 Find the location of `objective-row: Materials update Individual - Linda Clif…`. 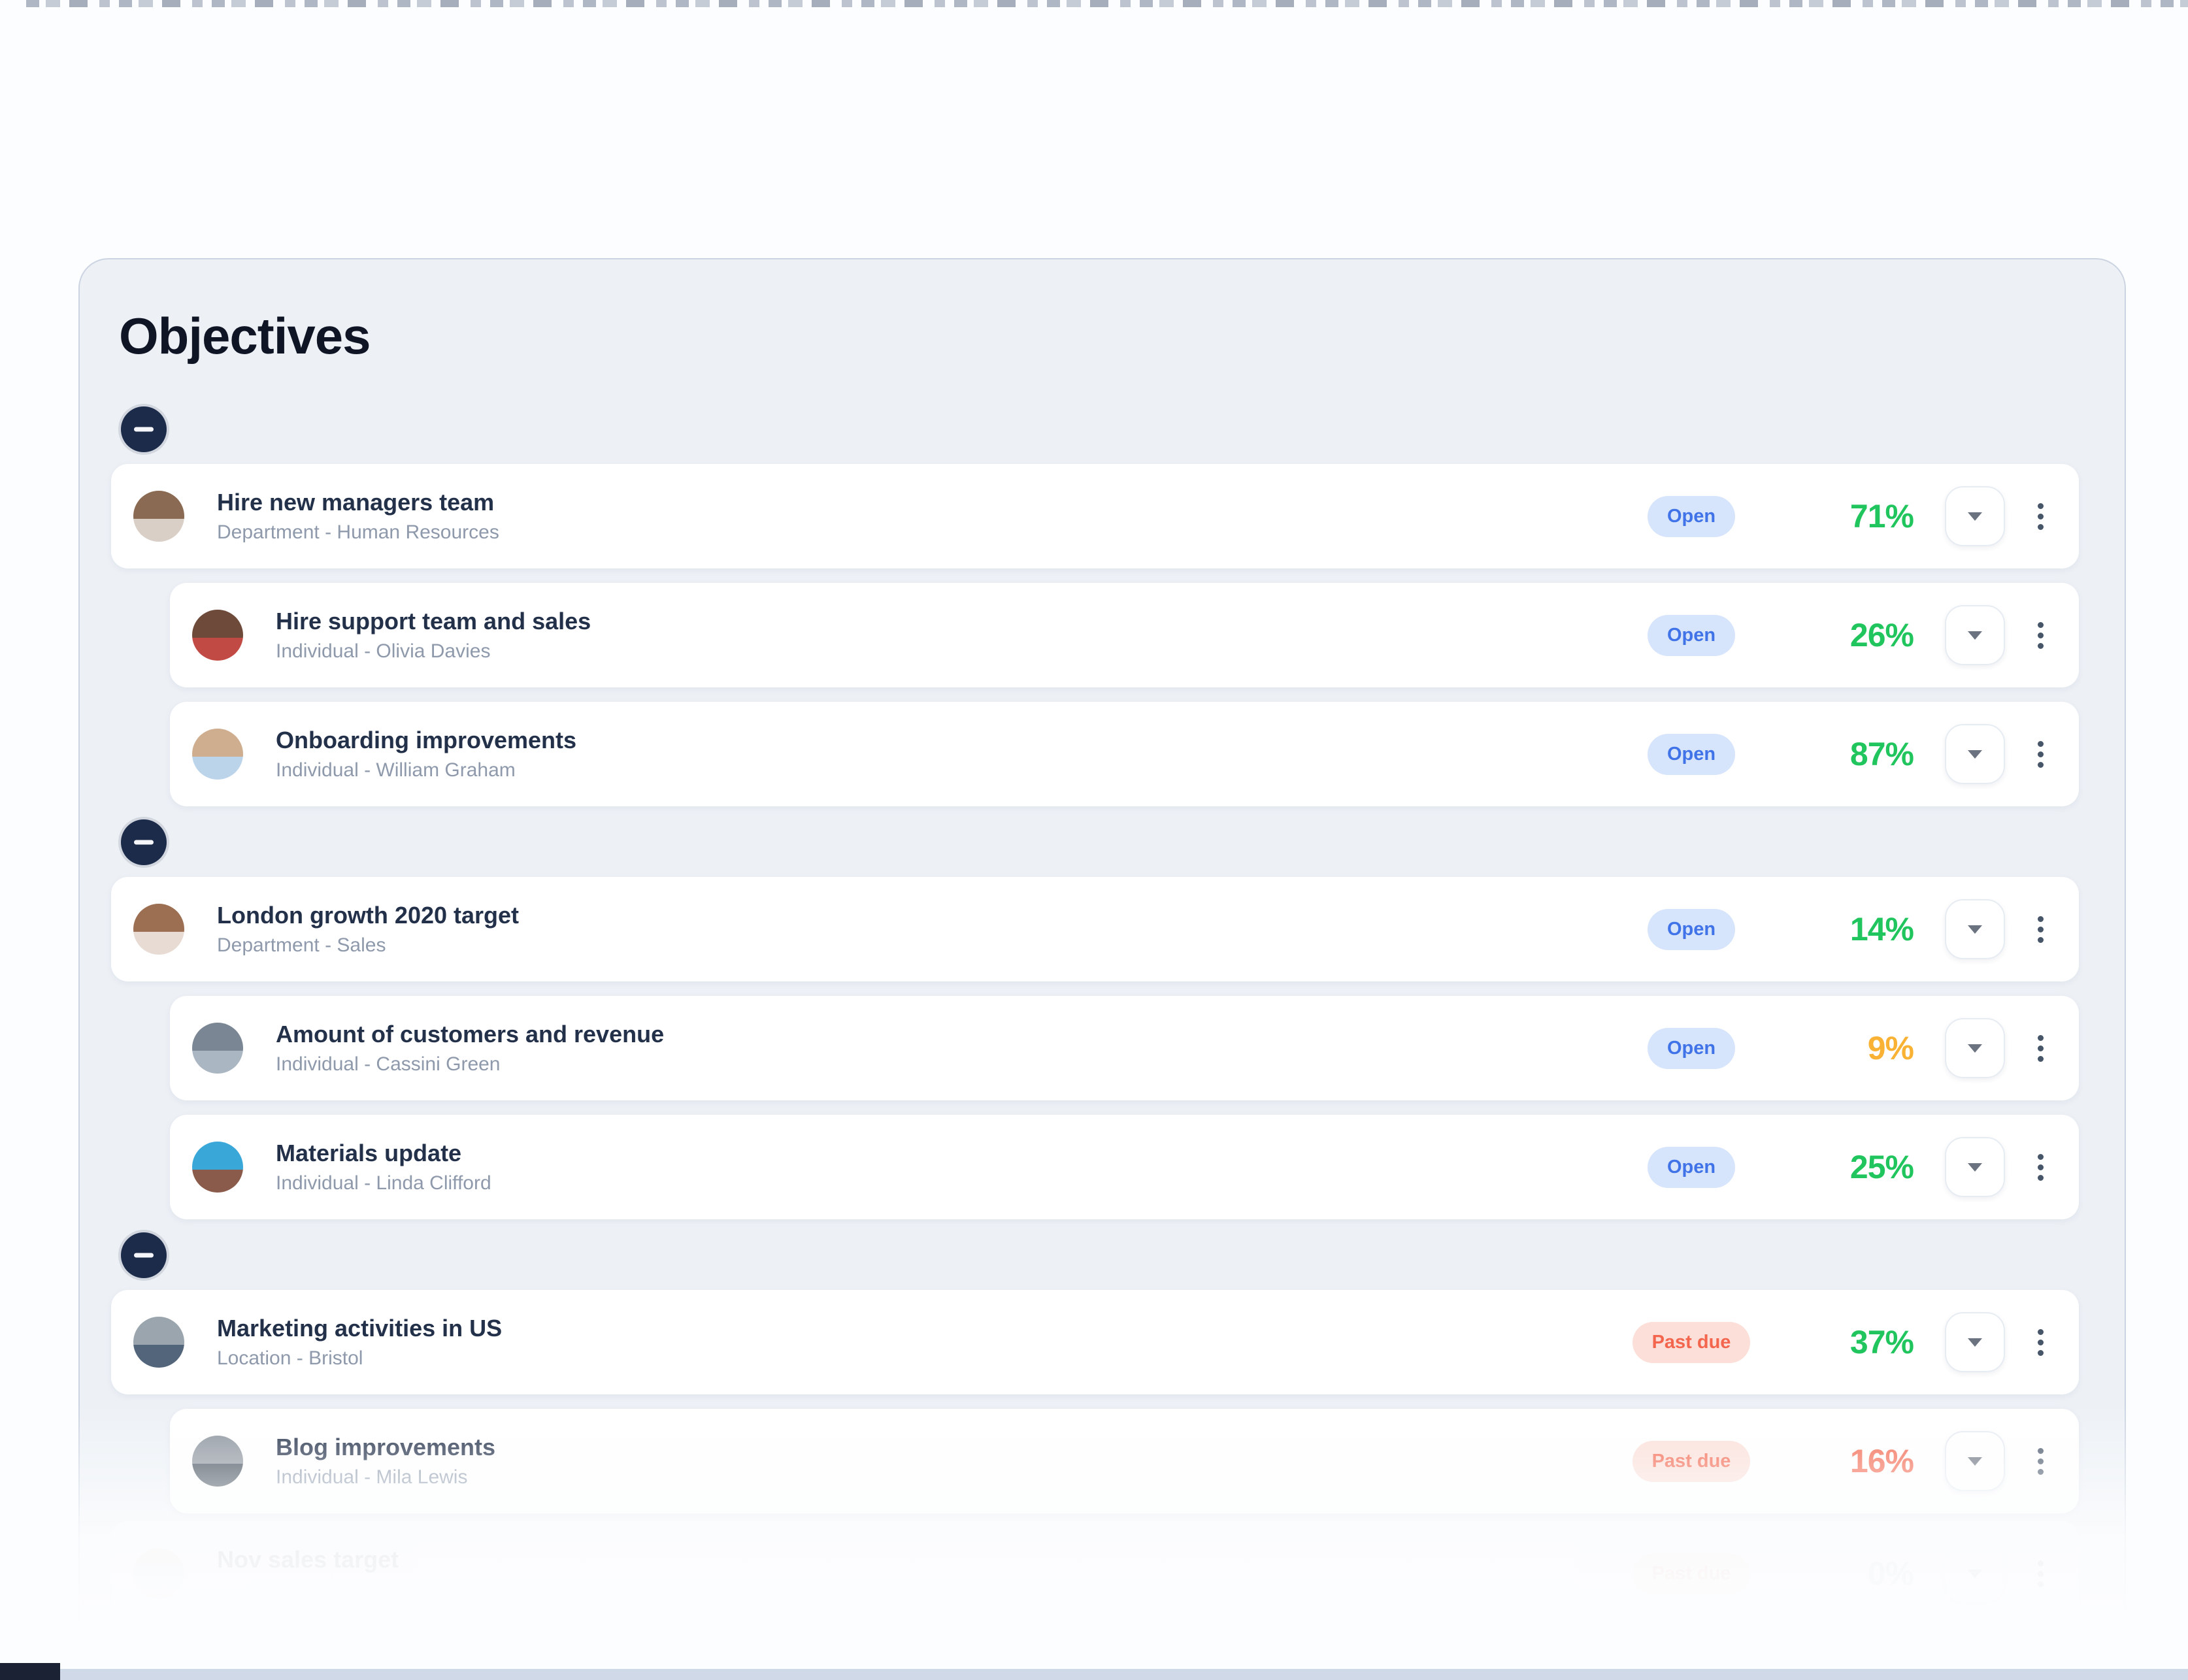

objective-row: Materials update Individual - Linda Clif… is located at coordinates (1124, 1167).